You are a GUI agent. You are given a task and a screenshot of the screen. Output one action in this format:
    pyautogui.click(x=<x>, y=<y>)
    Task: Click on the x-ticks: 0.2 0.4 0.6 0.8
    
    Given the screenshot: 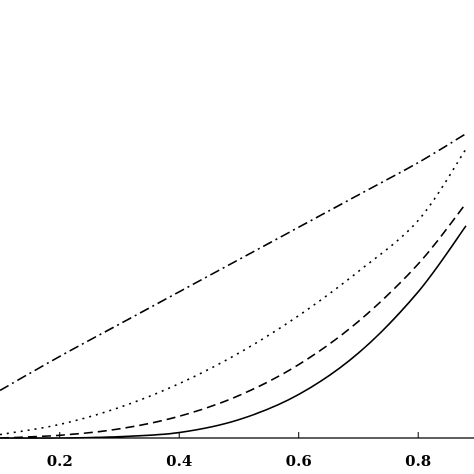 What is the action you would take?
    pyautogui.click(x=239, y=451)
    